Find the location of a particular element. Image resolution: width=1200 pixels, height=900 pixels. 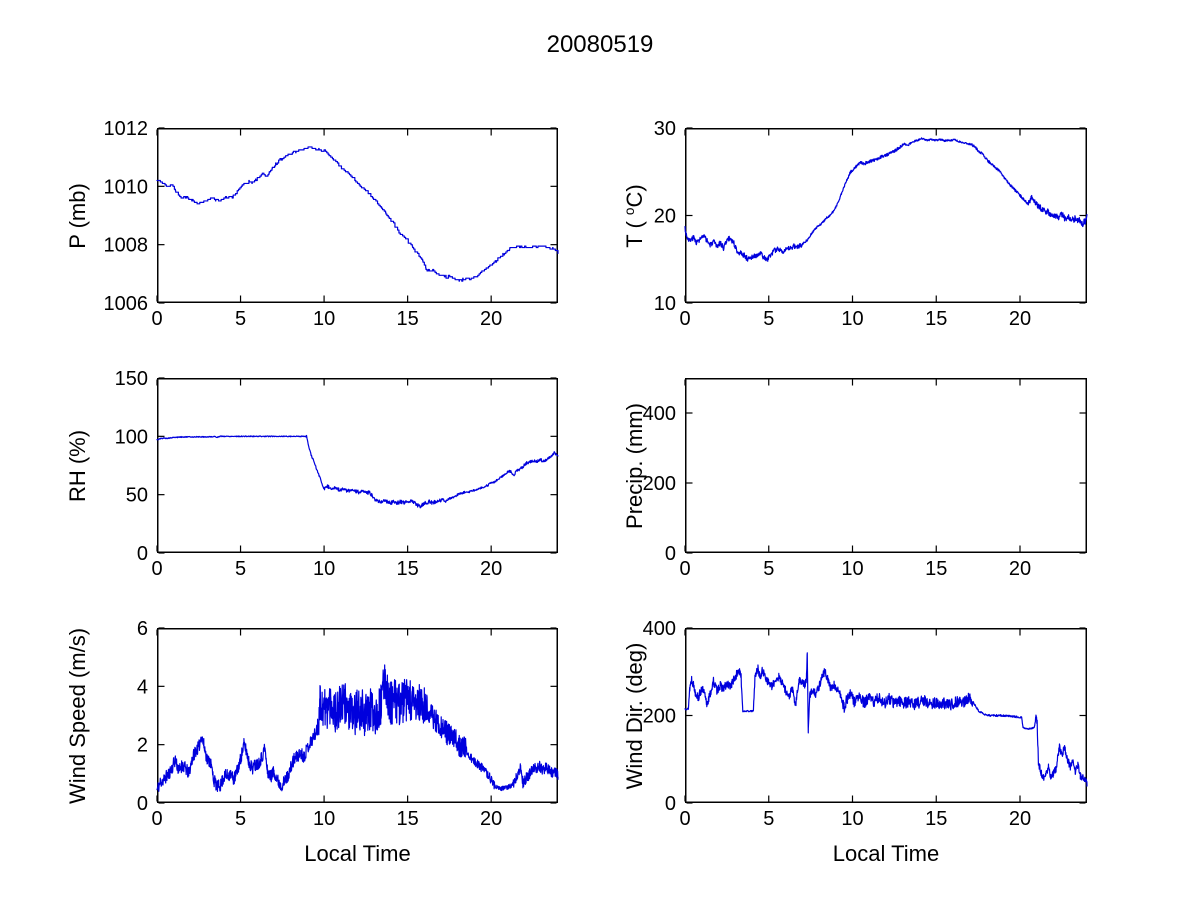

subplot-wind-speed: 0 5 10 15 20 0 2 4 6 Wind Speed (m/s) Local Time is located at coordinates (312, 742).